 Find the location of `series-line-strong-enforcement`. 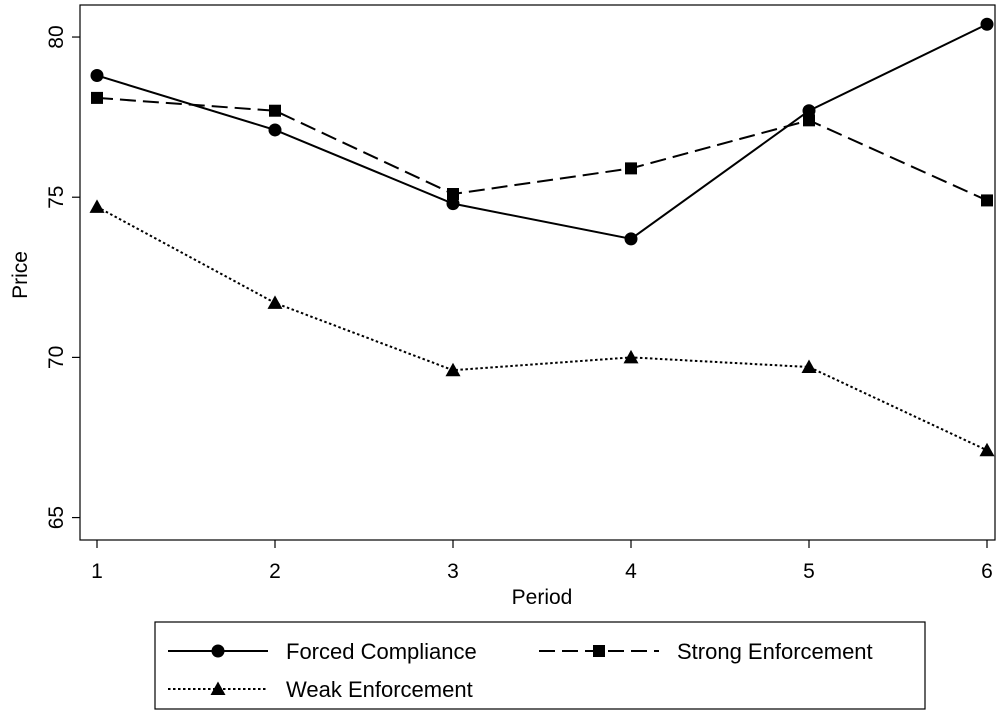

series-line-strong-enforcement is located at coordinates (542, 149).